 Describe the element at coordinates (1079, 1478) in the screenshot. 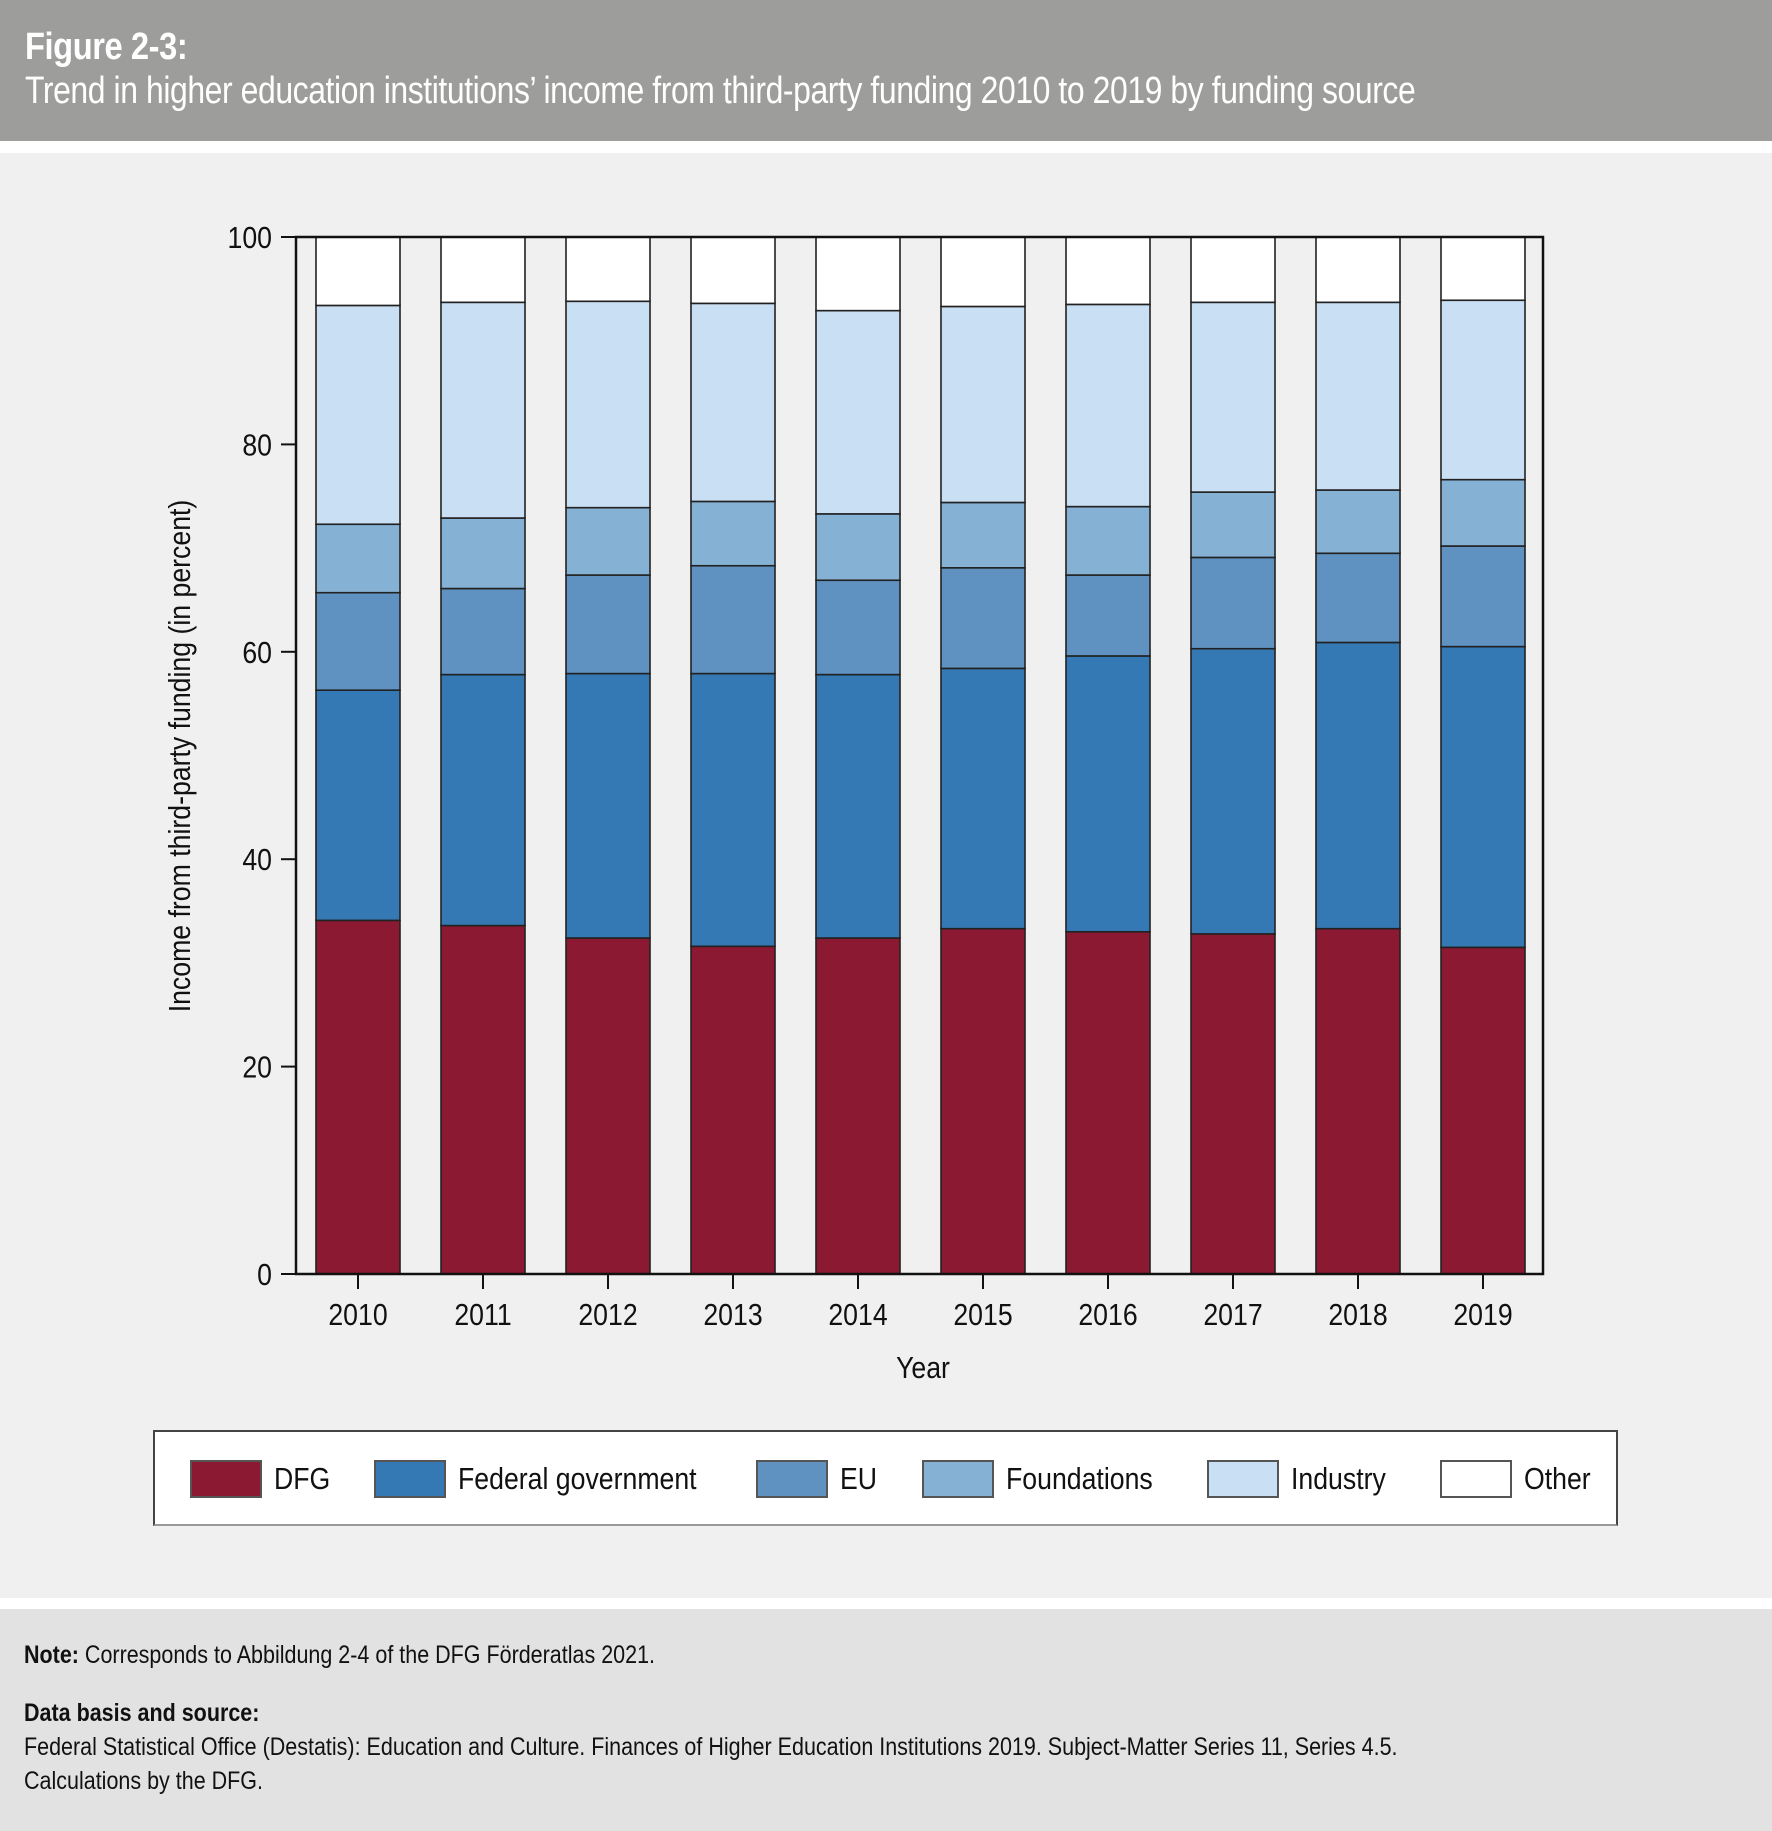

I see `legend-label: Foundations` at that location.